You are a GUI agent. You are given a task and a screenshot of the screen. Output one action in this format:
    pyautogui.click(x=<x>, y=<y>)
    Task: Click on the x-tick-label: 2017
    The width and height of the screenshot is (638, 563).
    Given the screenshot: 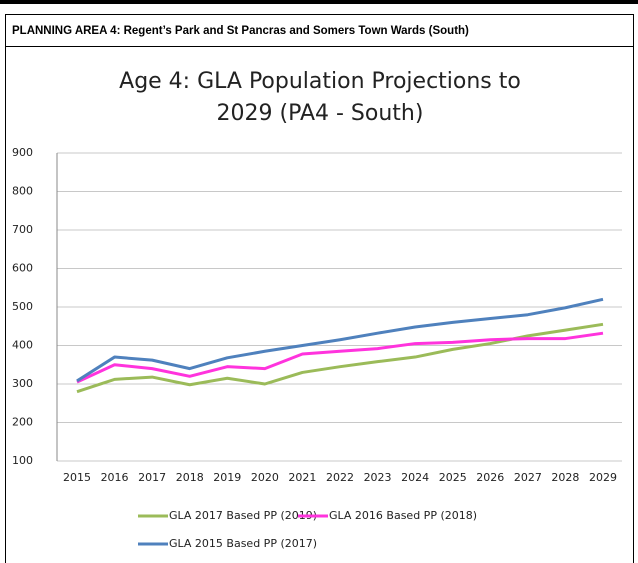 What is the action you would take?
    pyautogui.click(x=152, y=477)
    